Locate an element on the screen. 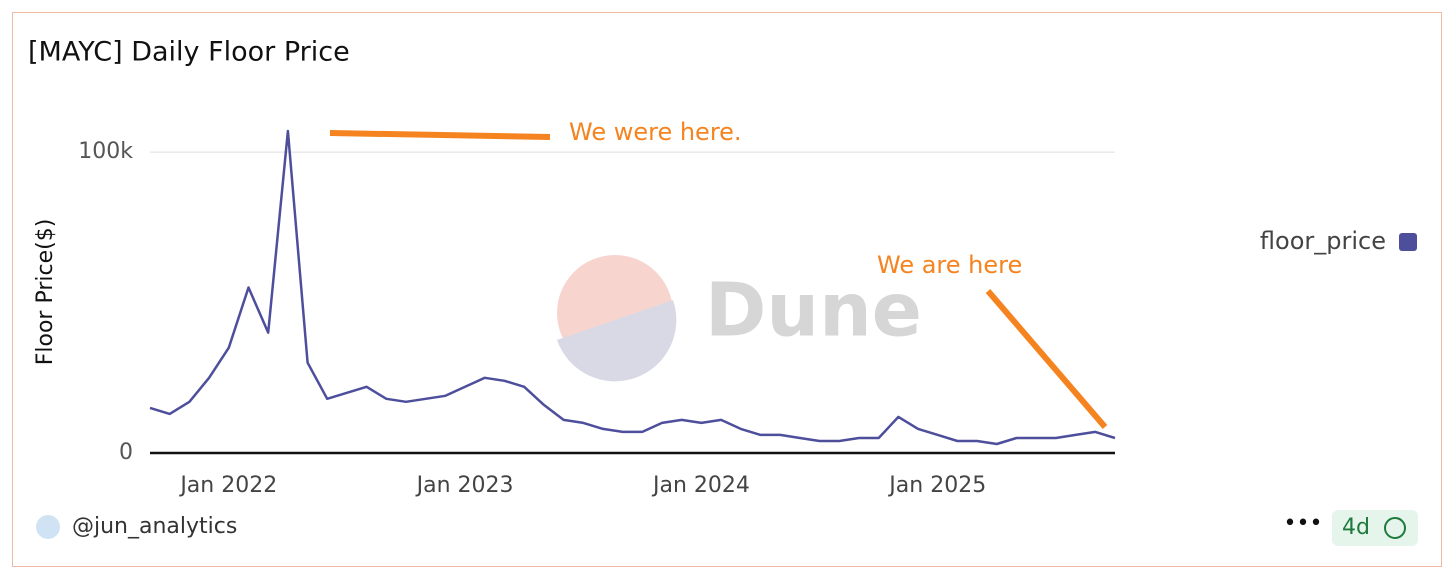 Image resolution: width=1456 pixels, height=577 pixels. chart-title: [MAYC] Daily Floor Price is located at coordinates (189, 52).